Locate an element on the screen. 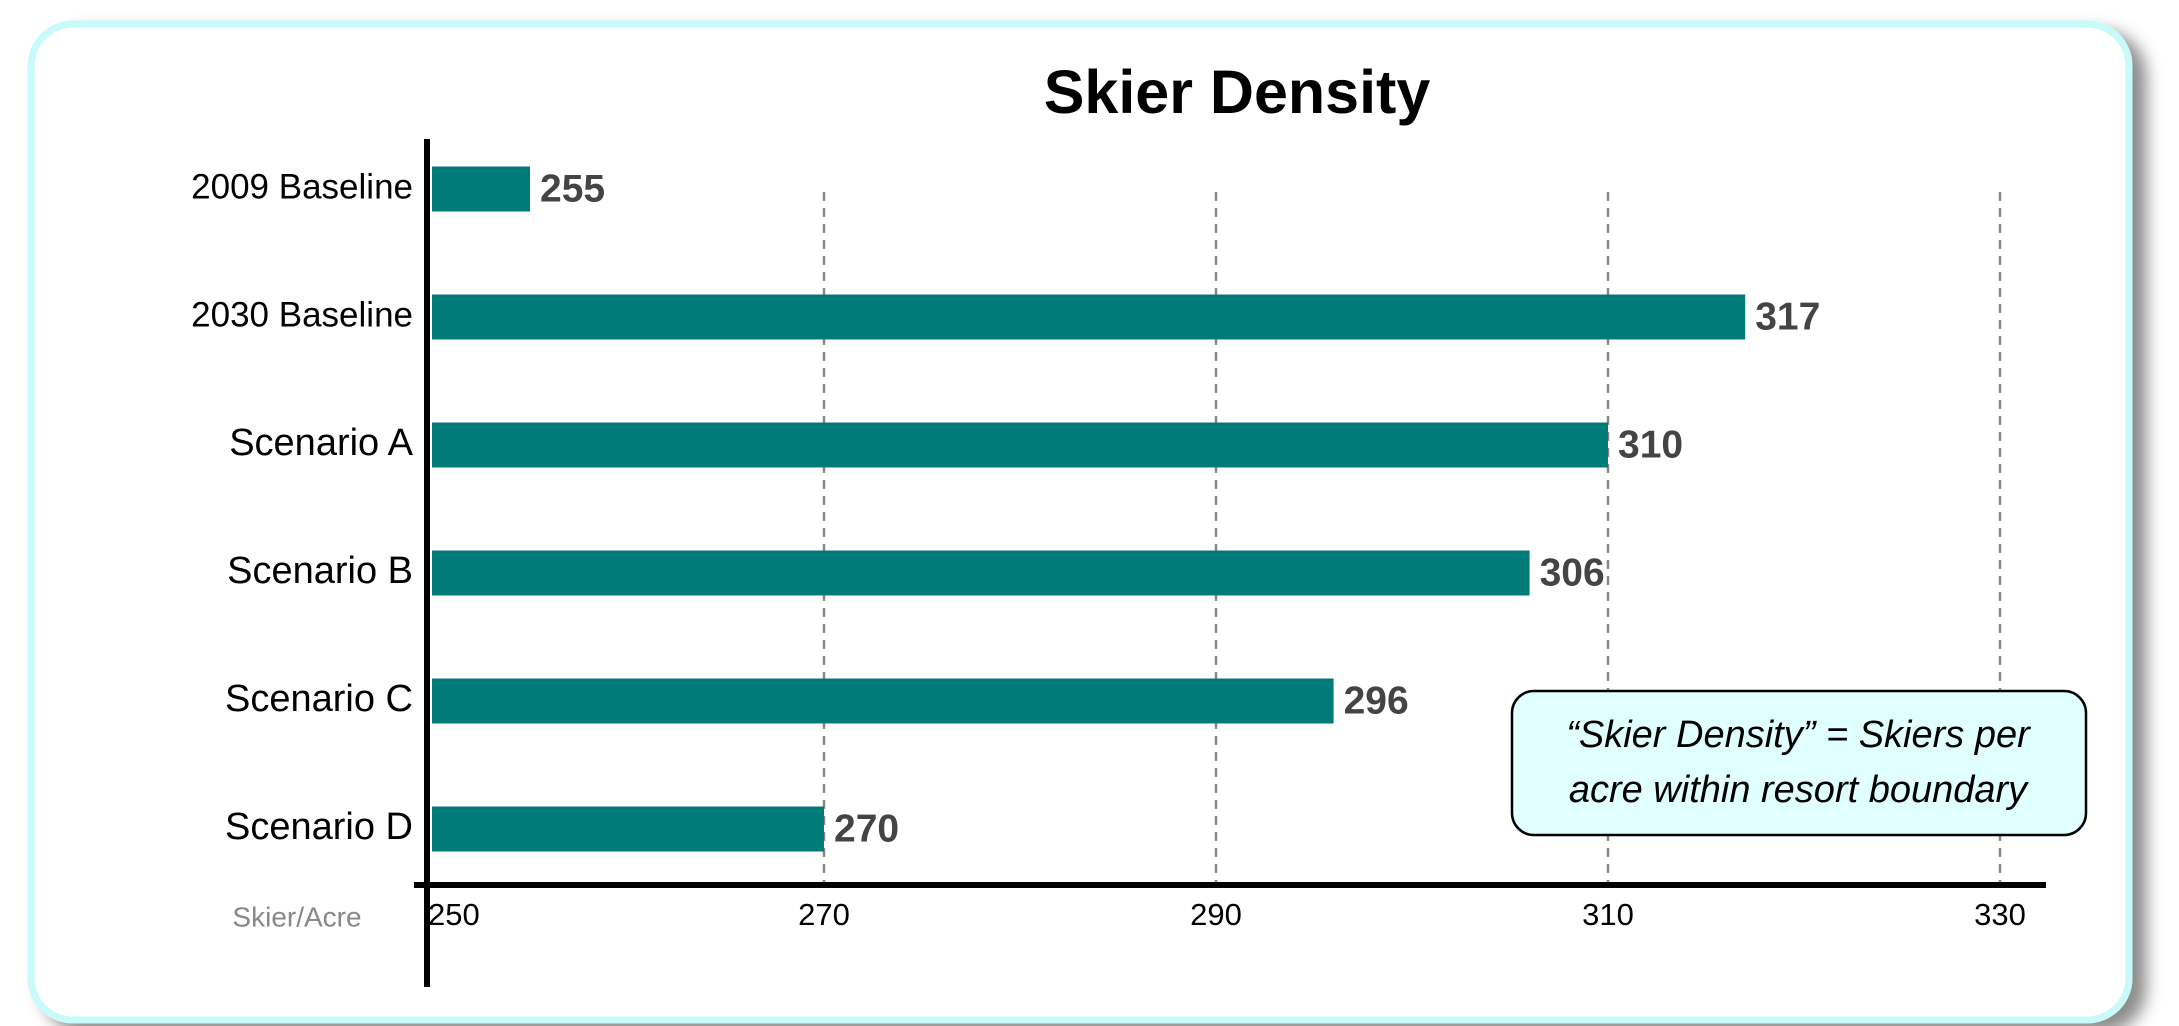 This screenshot has width=2179, height=1026. axis-label: Skier/Acre is located at coordinates (296, 916).